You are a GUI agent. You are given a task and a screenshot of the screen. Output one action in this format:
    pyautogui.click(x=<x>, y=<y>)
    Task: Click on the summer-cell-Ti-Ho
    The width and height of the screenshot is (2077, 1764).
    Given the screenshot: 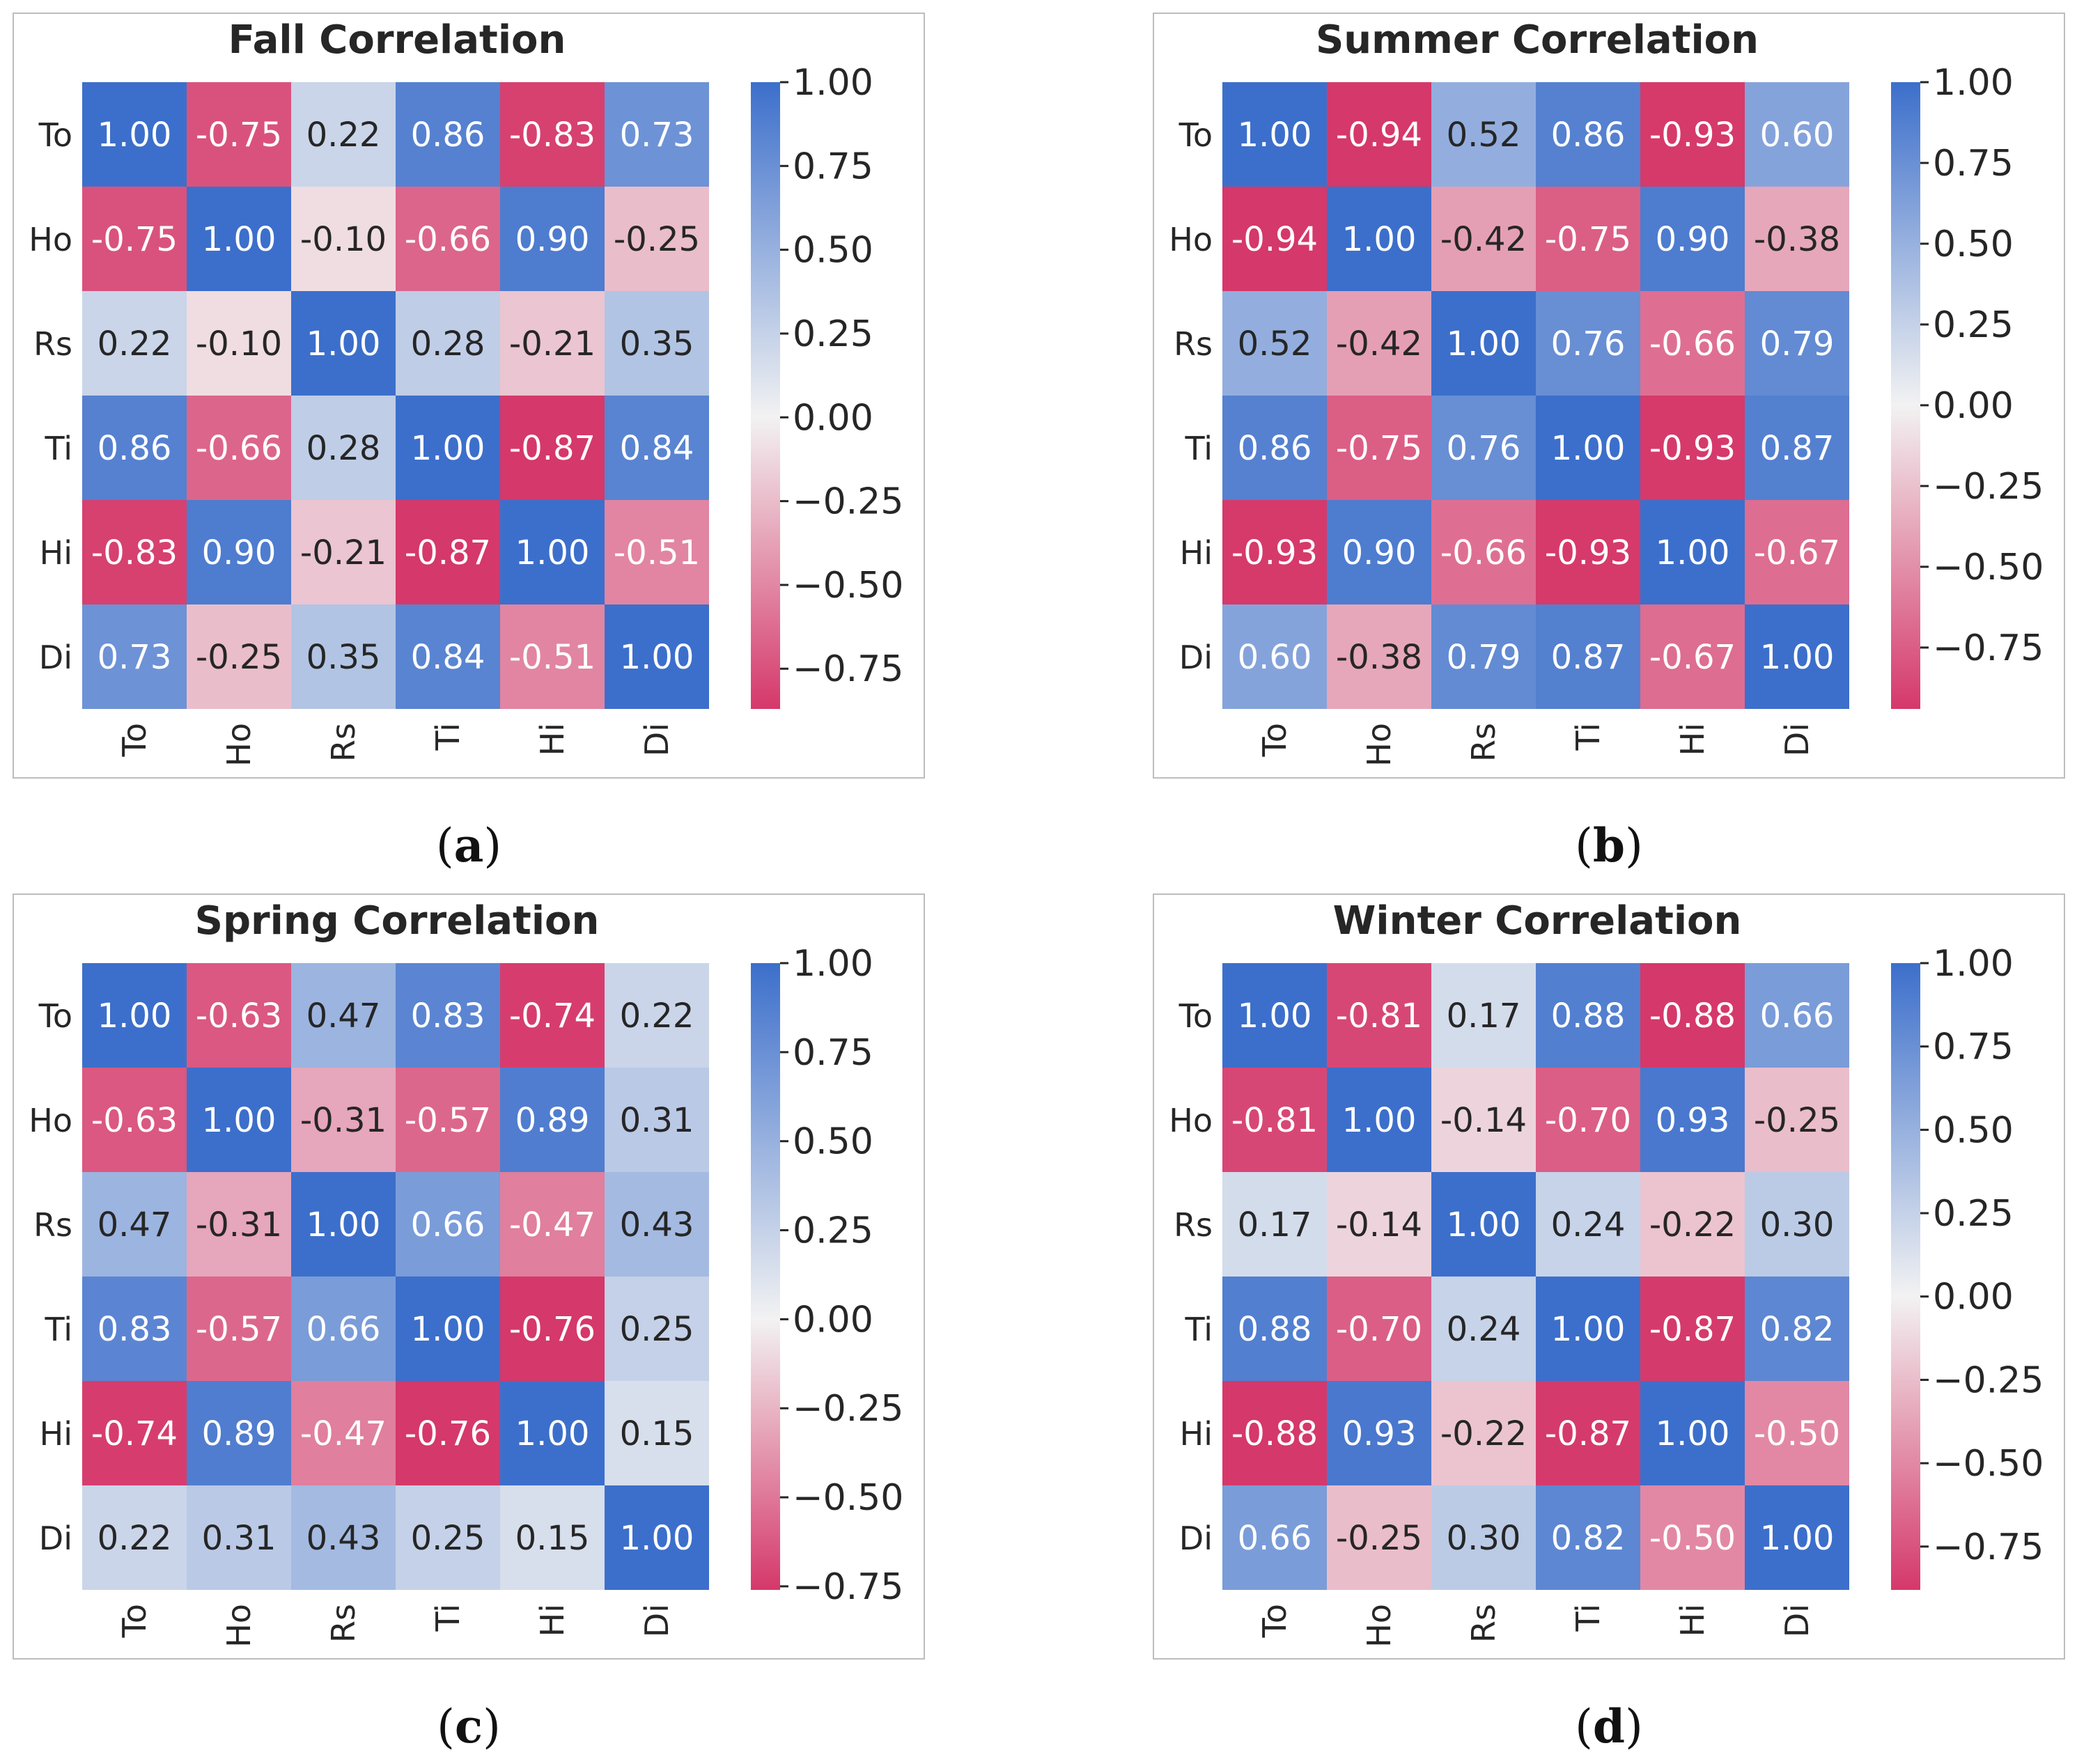 What is the action you would take?
    pyautogui.click(x=1379, y=448)
    